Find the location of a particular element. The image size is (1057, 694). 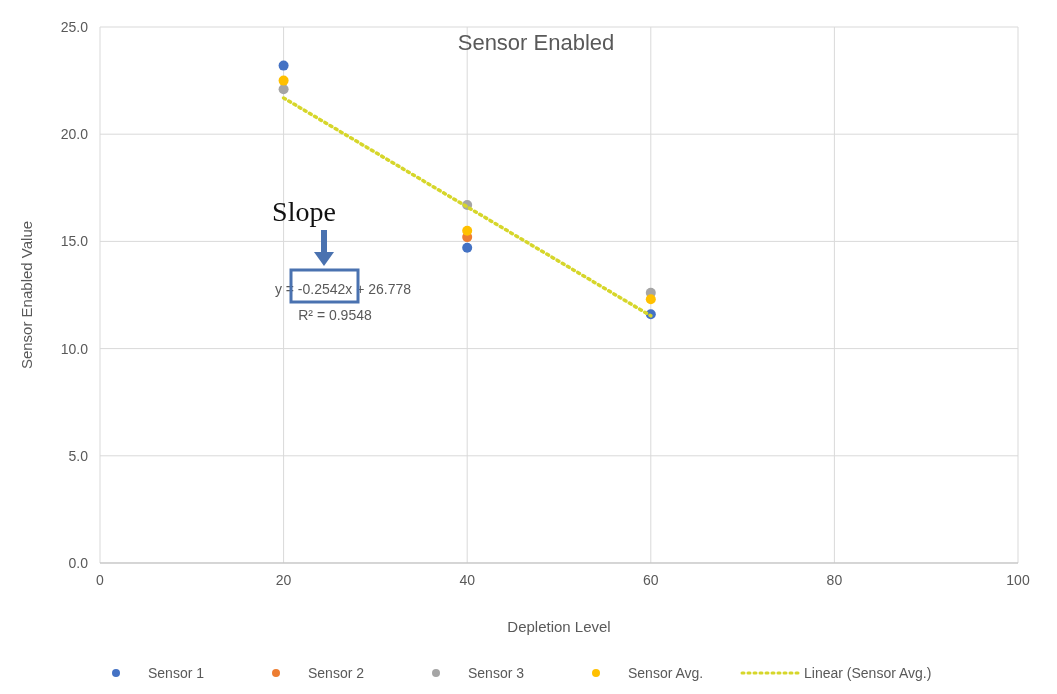

y-tick-label: 10.0 is located at coordinates (74, 348).